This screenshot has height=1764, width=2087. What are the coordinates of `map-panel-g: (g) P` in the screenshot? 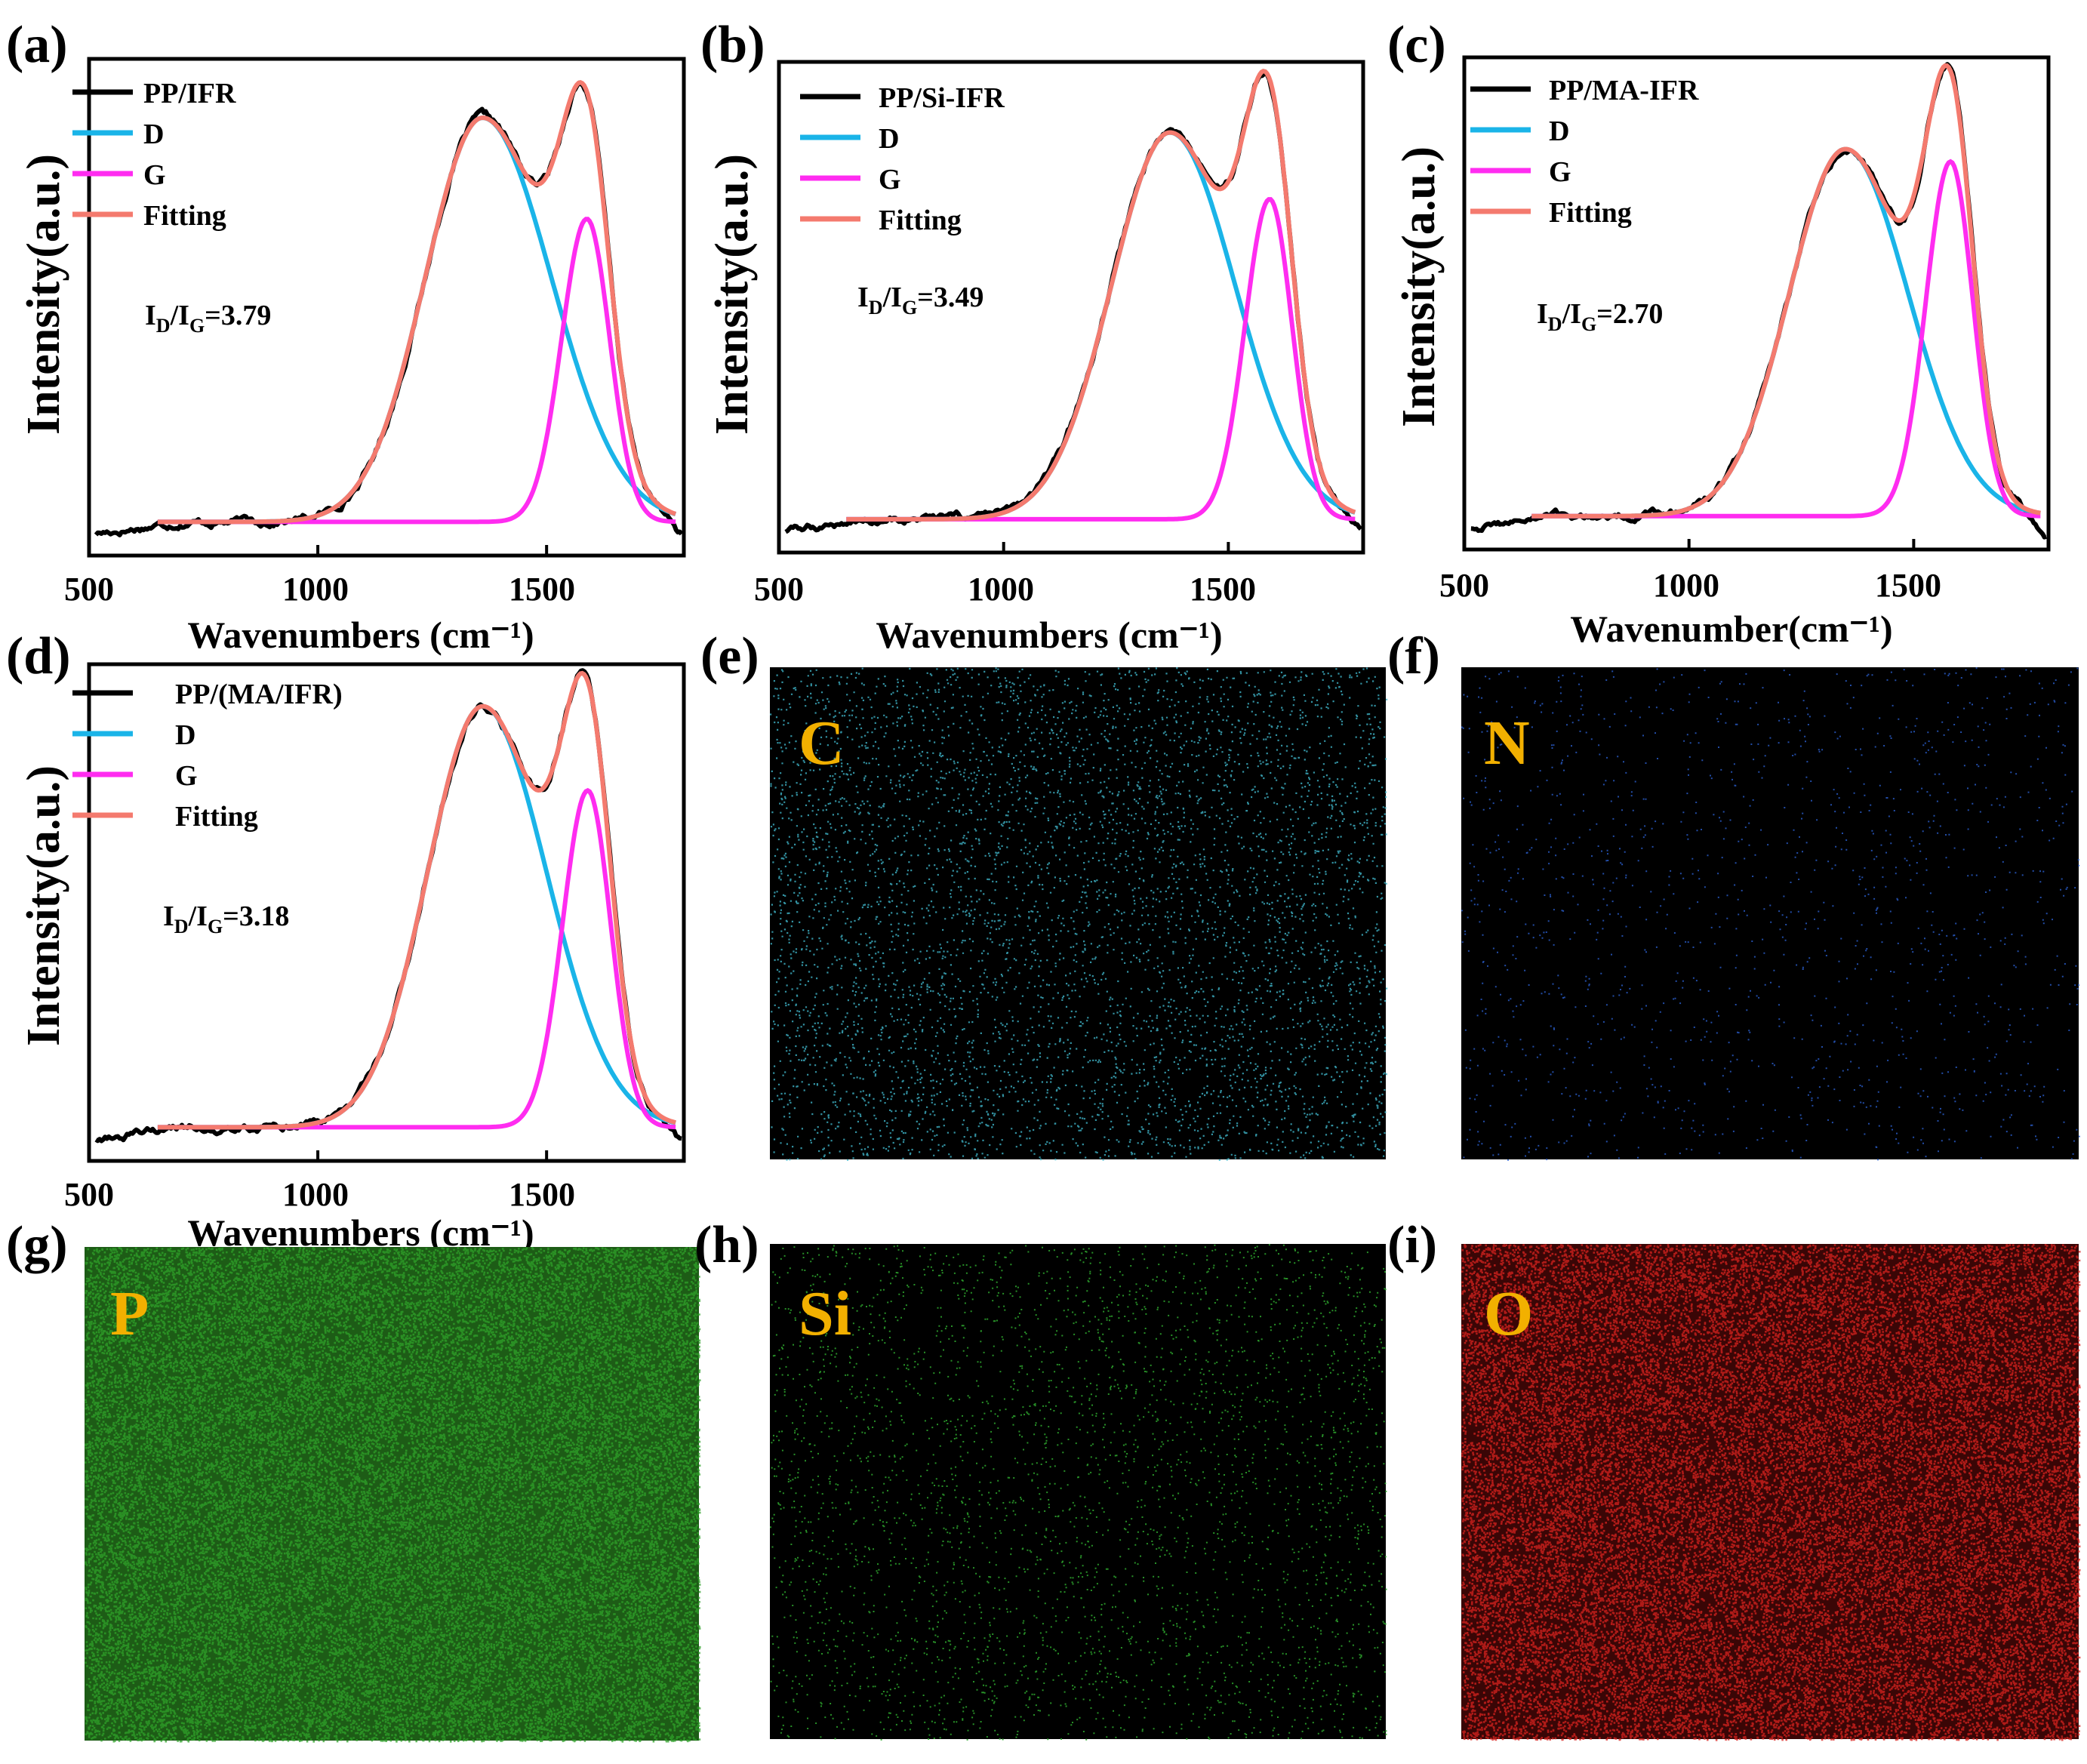 It's located at (353, 1480).